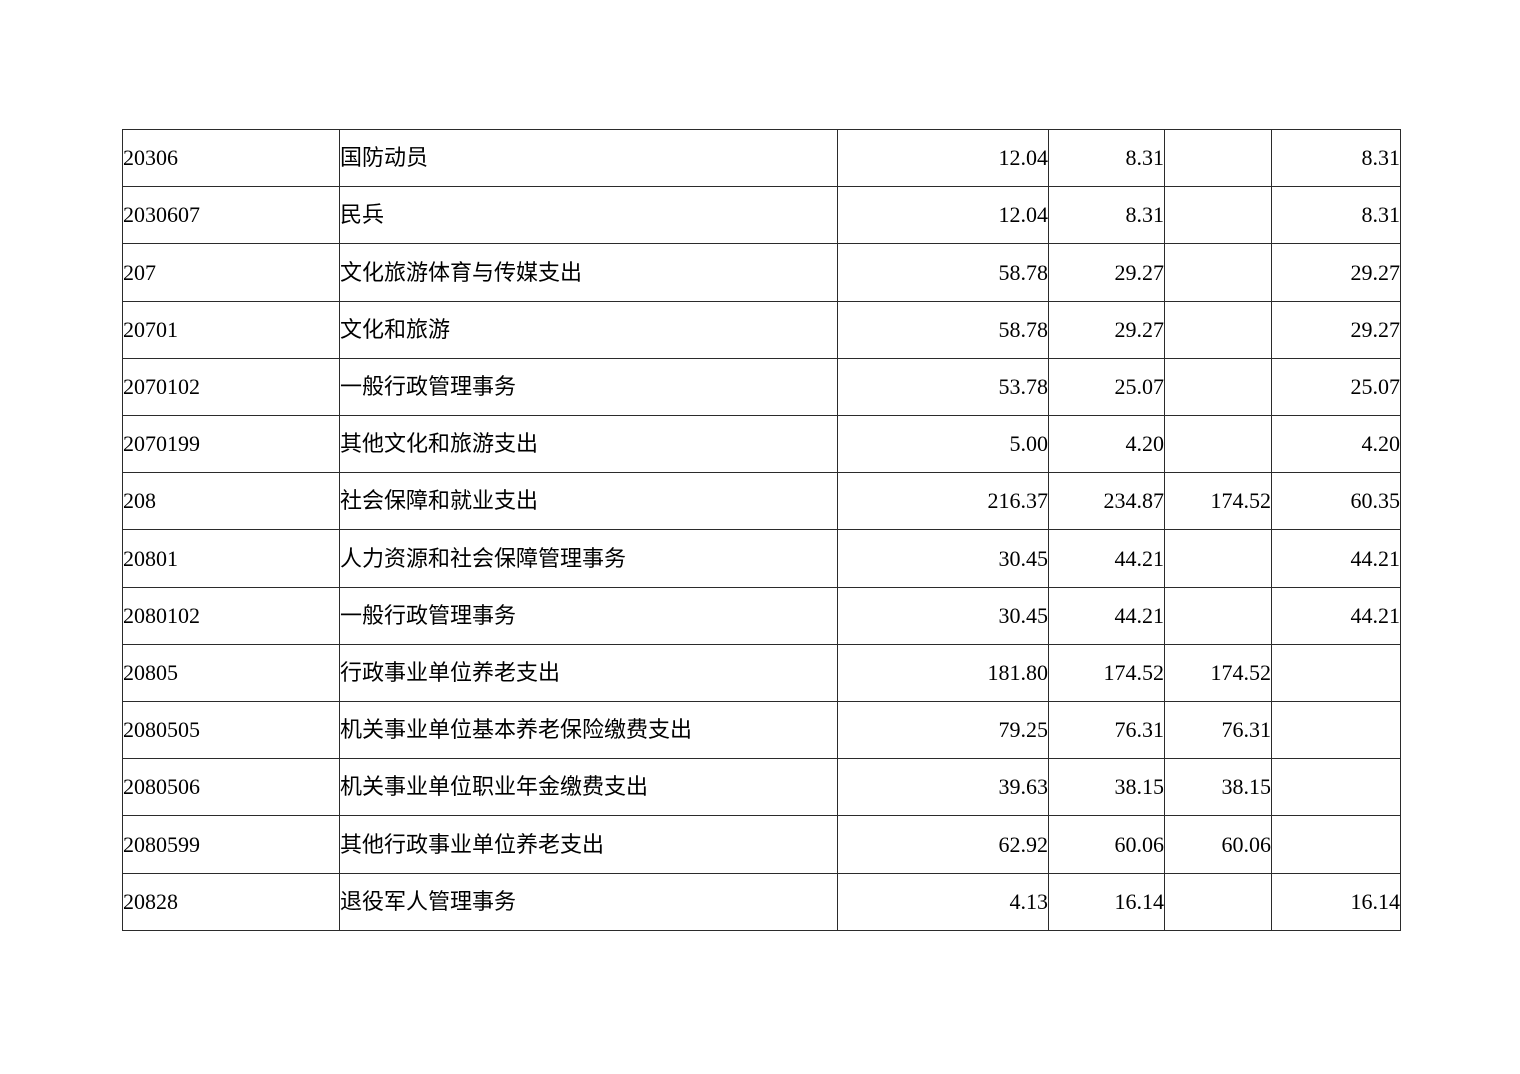 The height and width of the screenshot is (1074, 1520). What do you see at coordinates (231, 844) in the screenshot?
I see `budget-code: 2080599` at bounding box center [231, 844].